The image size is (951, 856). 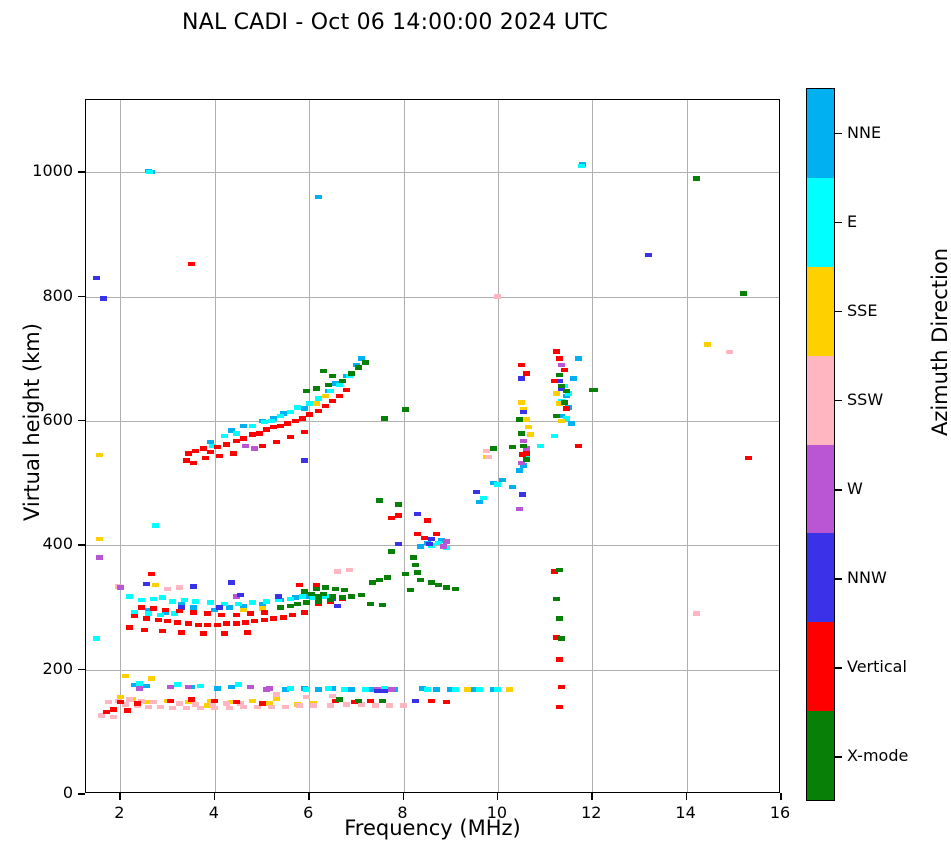 What do you see at coordinates (820, 311) in the screenshot?
I see `colorbar-band-sse` at bounding box center [820, 311].